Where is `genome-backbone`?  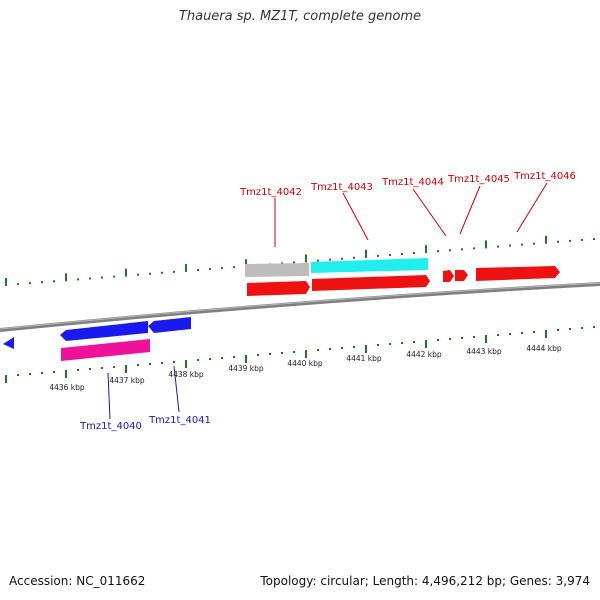
genome-backbone is located at coordinates (300, 307).